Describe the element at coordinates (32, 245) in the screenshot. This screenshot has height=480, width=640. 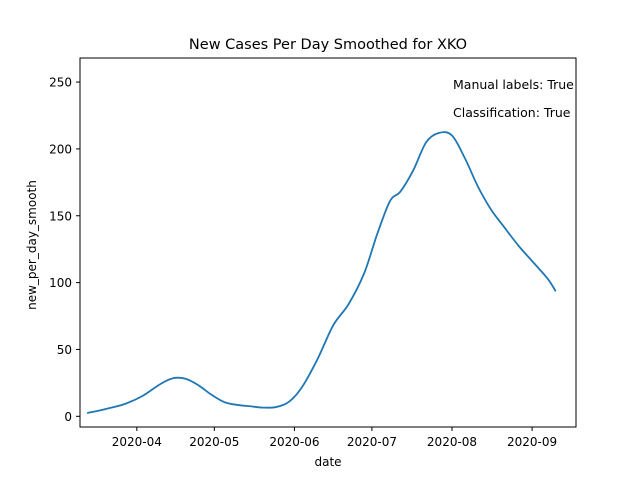
I see `y-axis-title: new_per_day_smooth` at that location.